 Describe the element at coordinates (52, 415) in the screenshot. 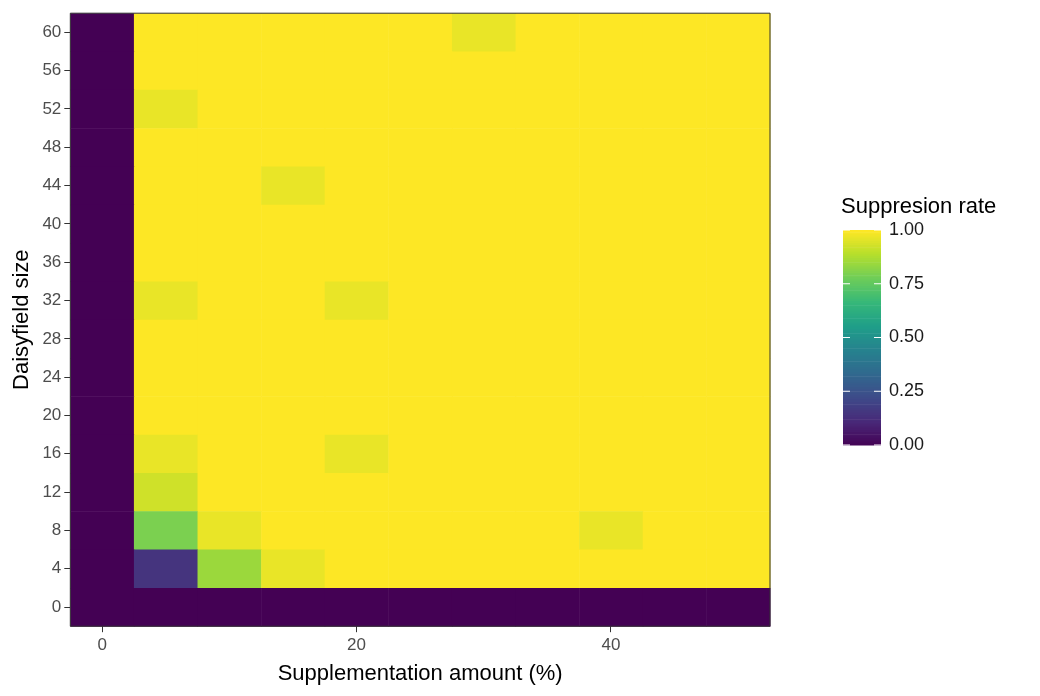

I see `y-tick-label: 20` at that location.